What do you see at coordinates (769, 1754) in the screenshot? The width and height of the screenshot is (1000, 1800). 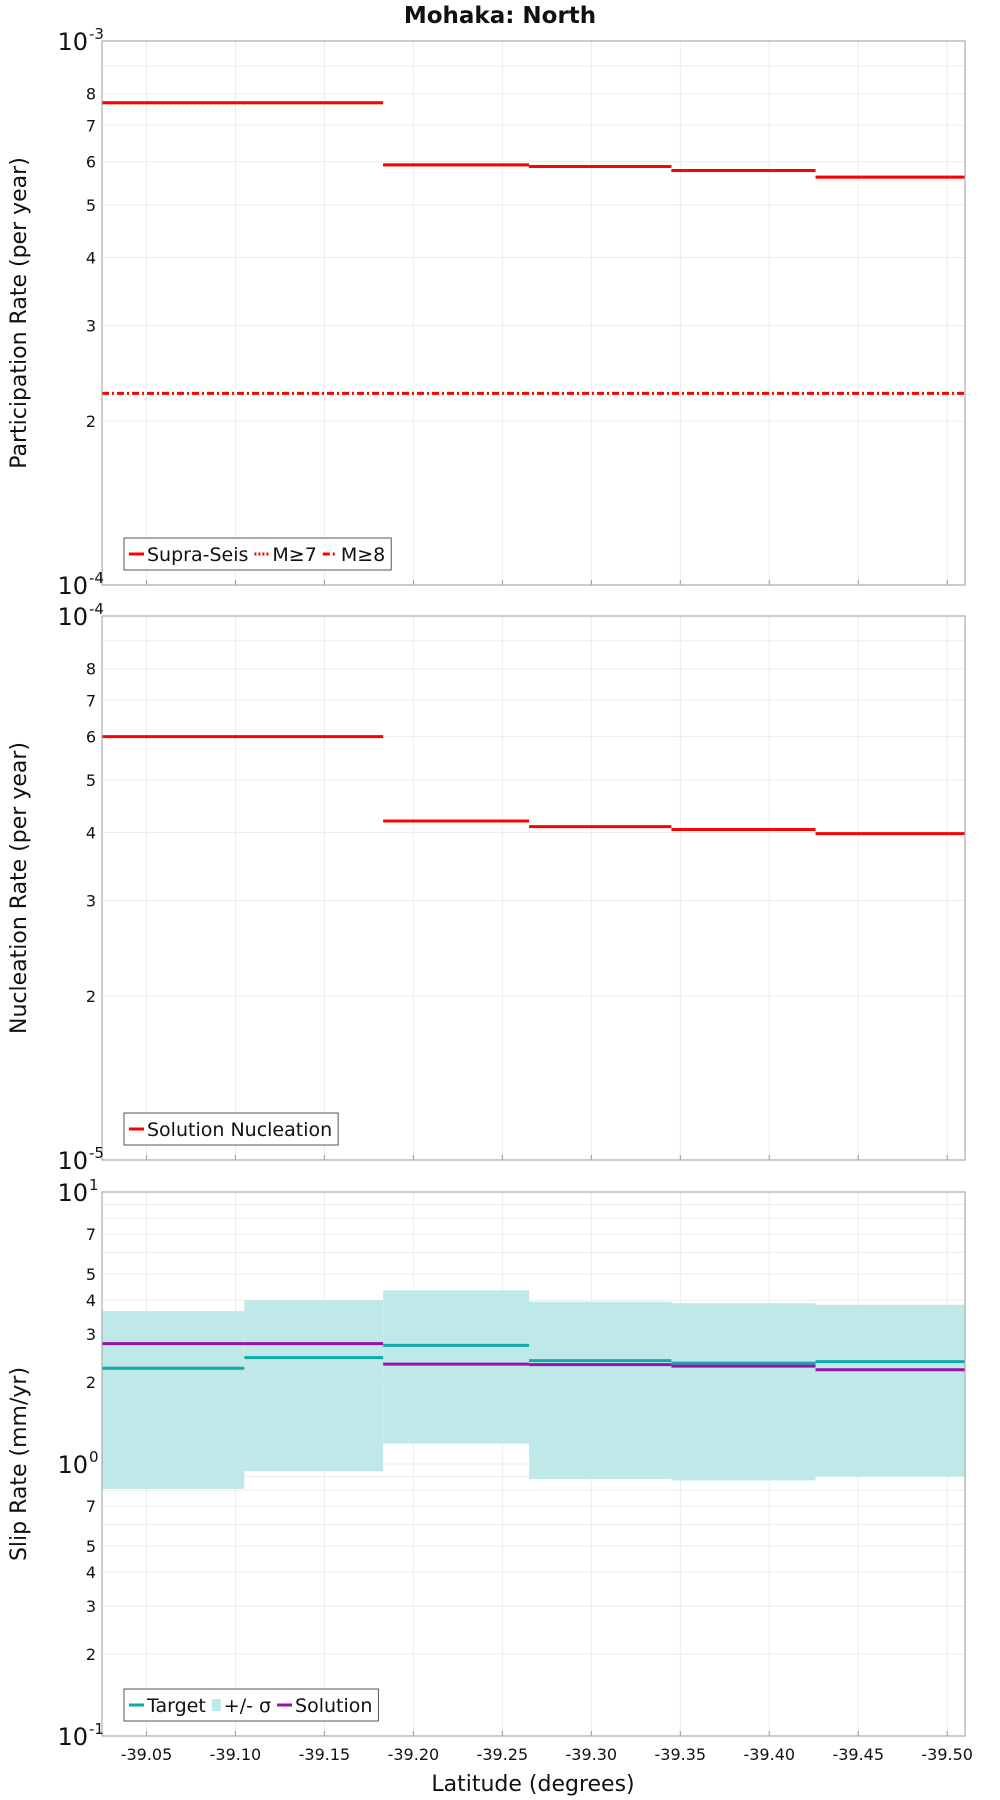 I see `x-tick-label: -39.40` at bounding box center [769, 1754].